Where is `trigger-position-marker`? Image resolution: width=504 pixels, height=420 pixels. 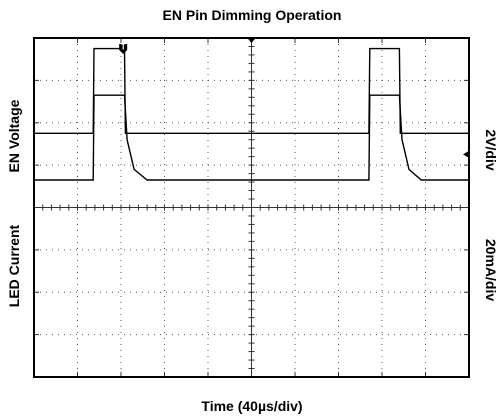
trigger-position-marker is located at coordinates (251, 40).